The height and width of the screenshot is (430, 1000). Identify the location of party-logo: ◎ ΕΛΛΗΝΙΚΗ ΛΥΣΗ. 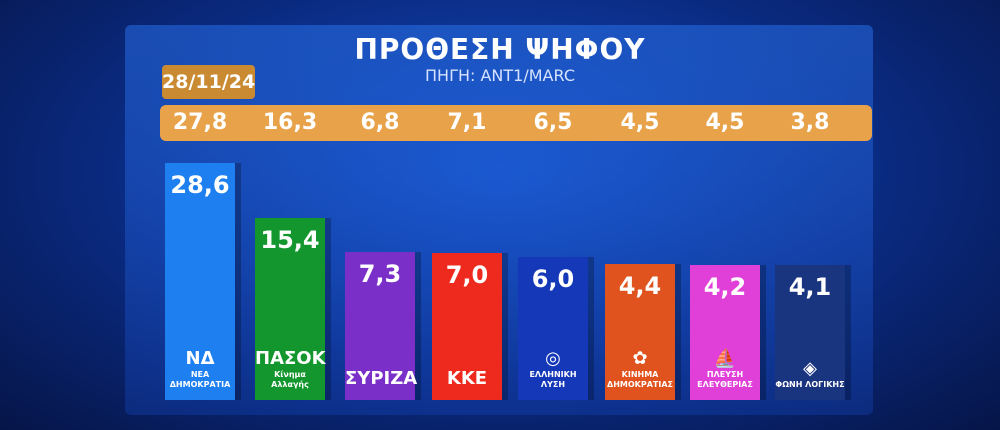
(553, 369).